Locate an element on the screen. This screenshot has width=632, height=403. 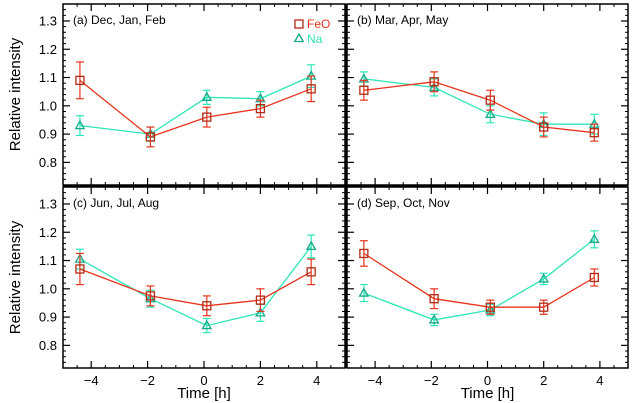
panel-label: (d) Sep, Oct, Nov is located at coordinates (403, 203).